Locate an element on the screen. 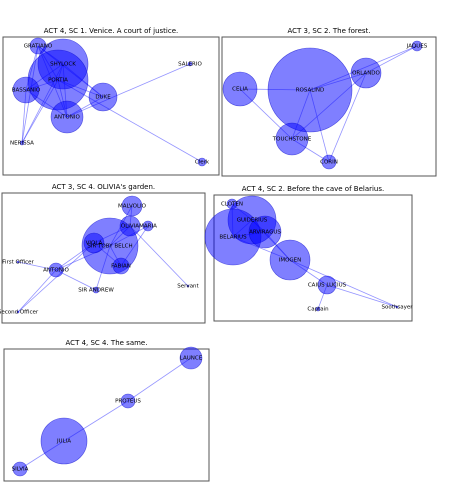  panel-title: ACT 4, SC 1. Venice. A court of justice. is located at coordinates (111, 31).